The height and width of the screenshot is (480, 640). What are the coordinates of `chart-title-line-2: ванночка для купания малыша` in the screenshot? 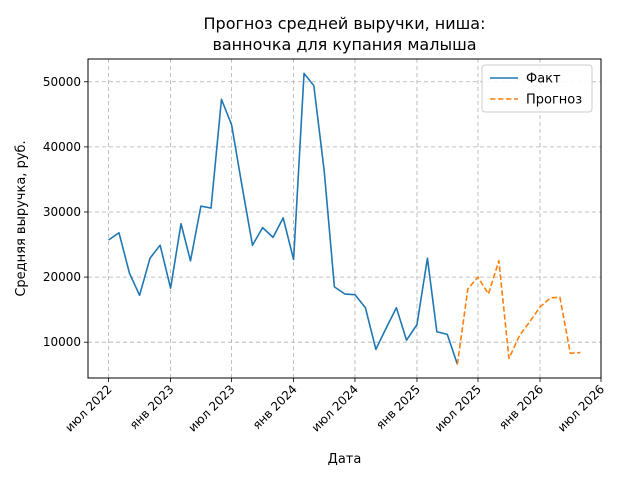 It's located at (344, 44).